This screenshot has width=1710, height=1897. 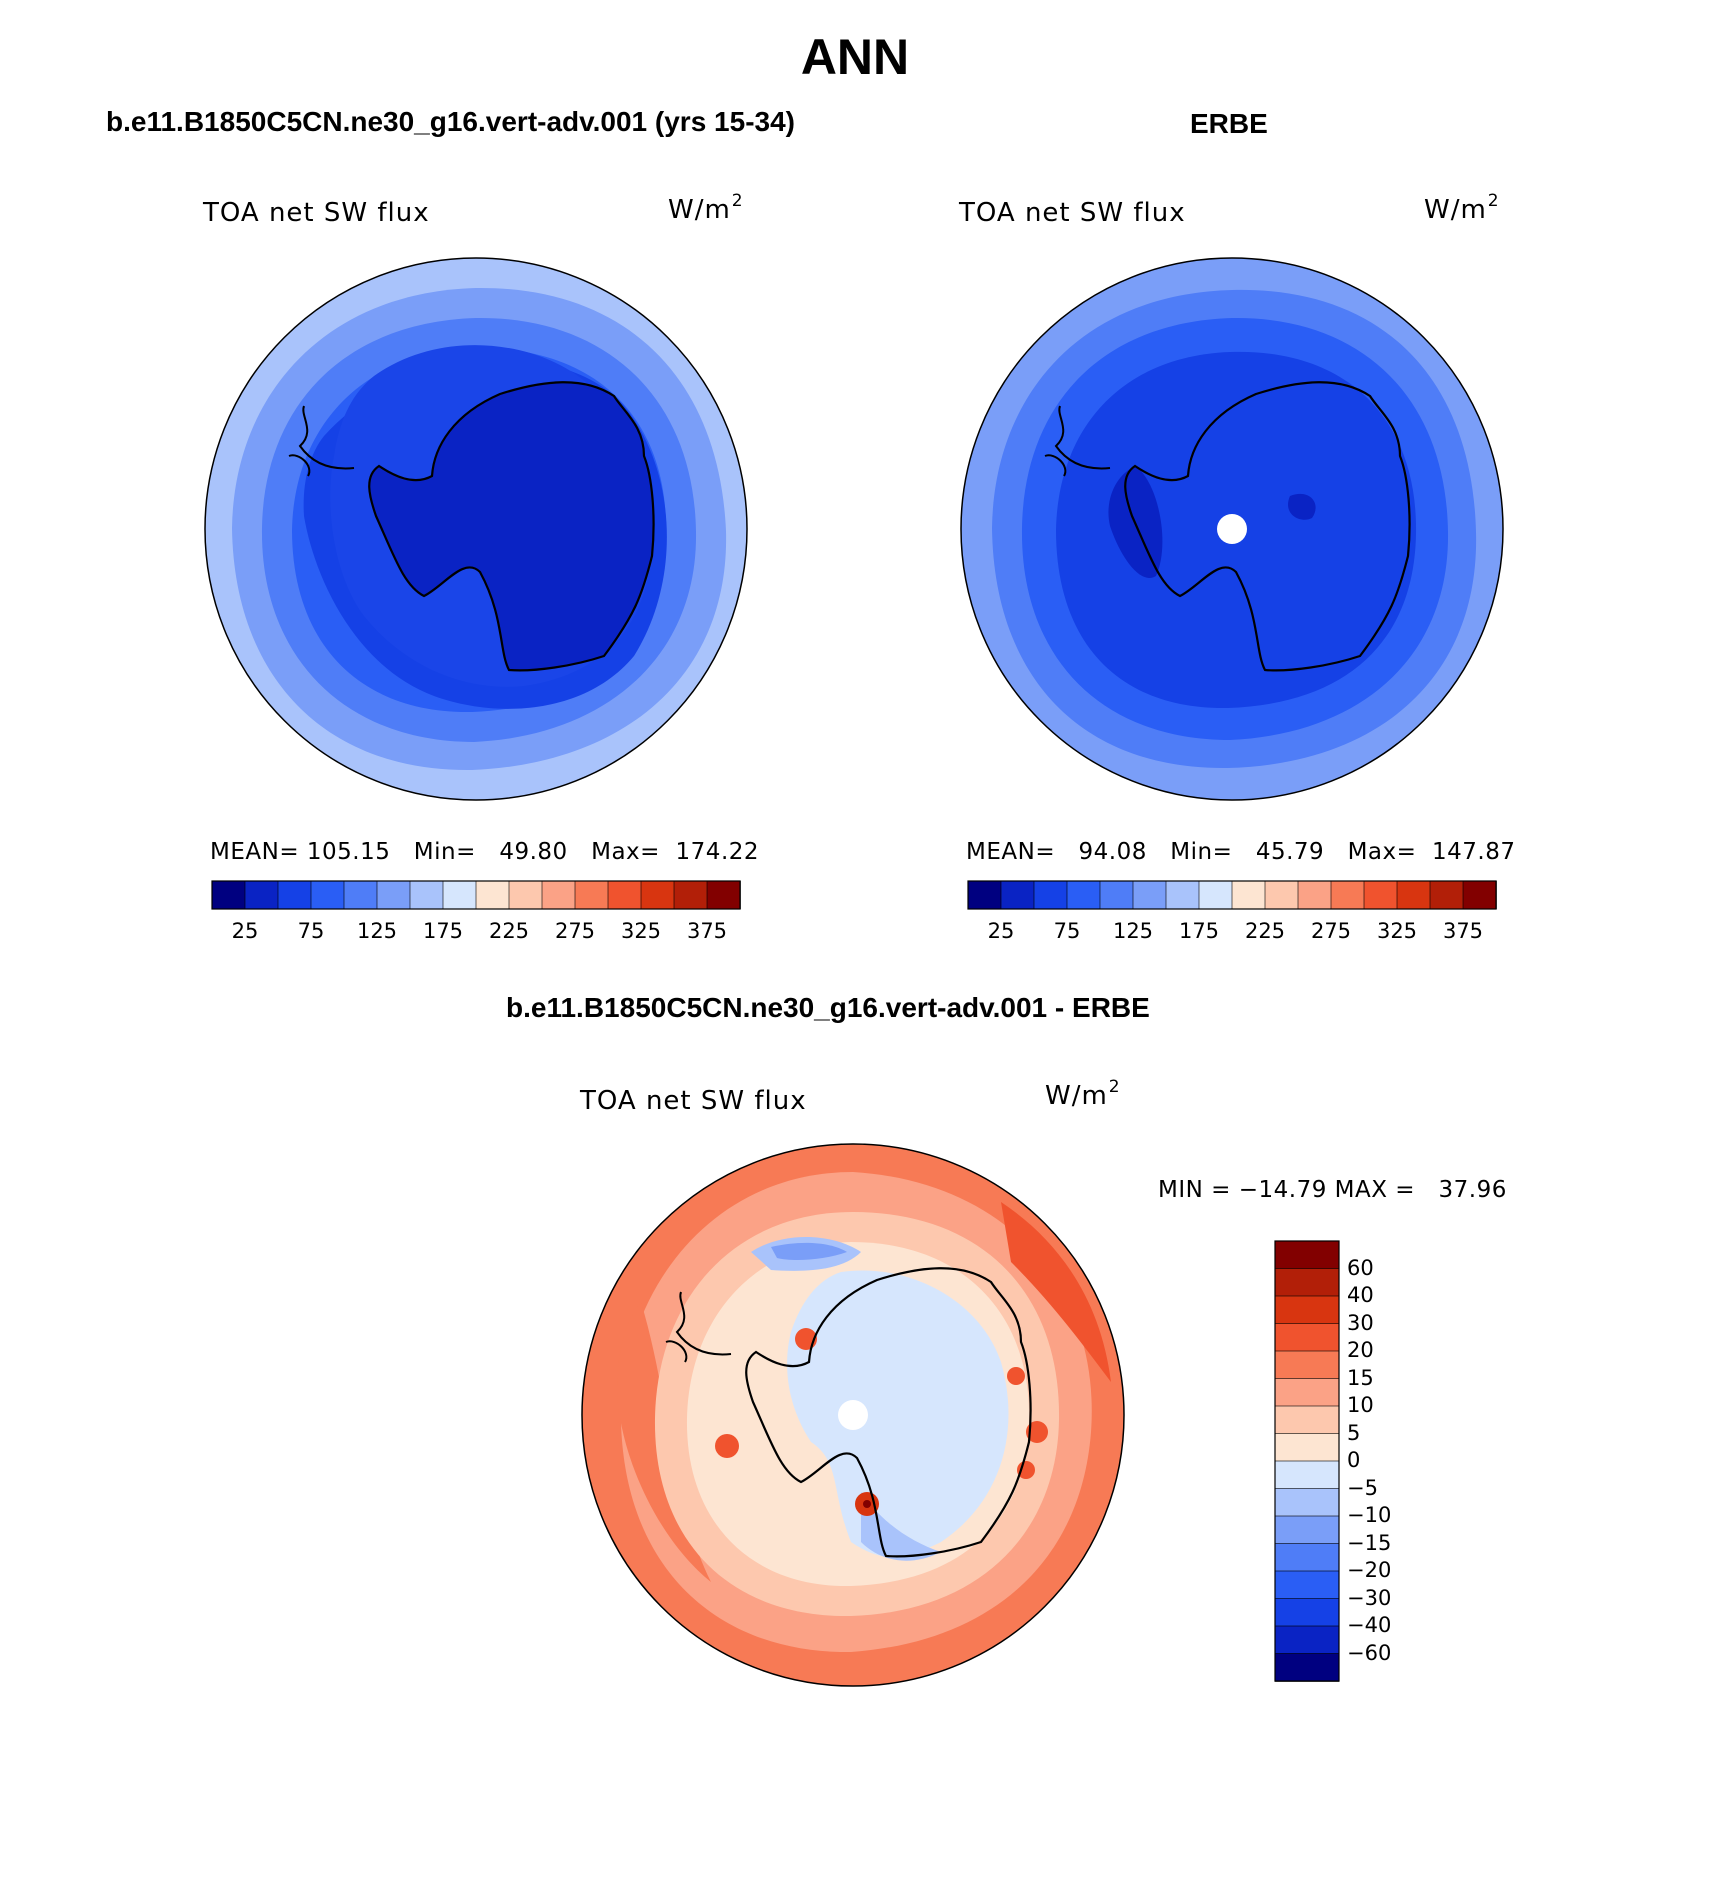 I want to click on obs-colorbar-tick-label: 325, so click(x=1397, y=931).